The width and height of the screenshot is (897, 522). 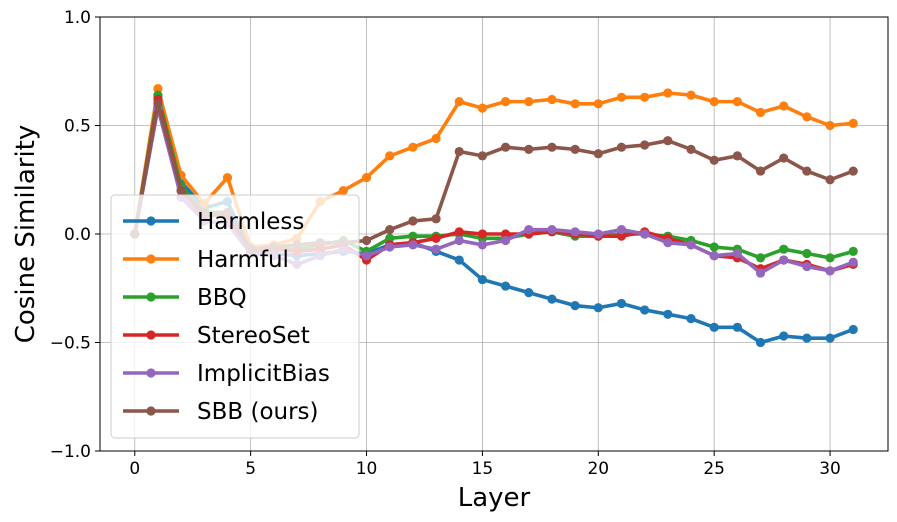 I want to click on legend-item: Harmful, so click(x=206, y=260).